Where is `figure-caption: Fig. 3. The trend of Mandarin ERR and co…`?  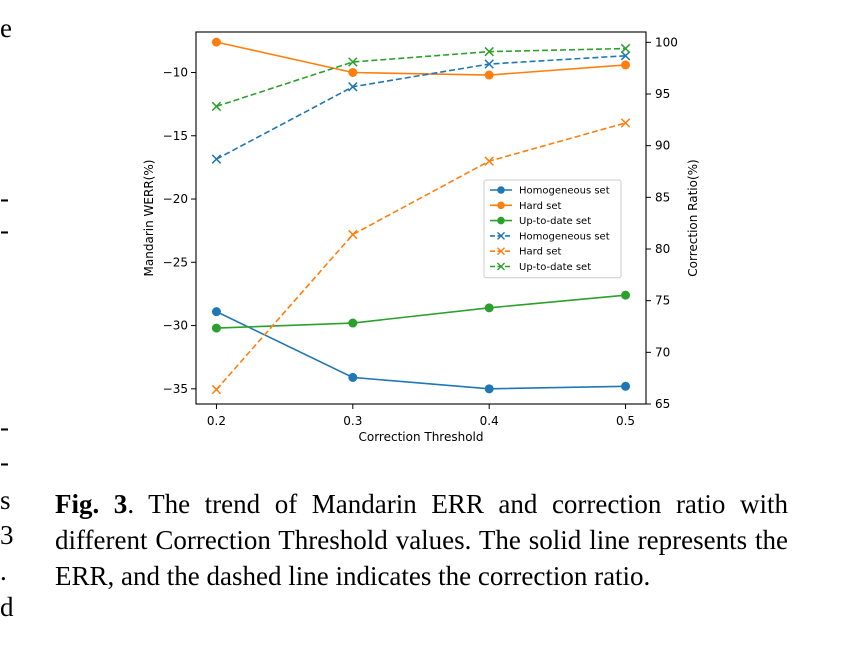 figure-caption: Fig. 3. The trend of Mandarin ERR and co… is located at coordinates (421, 540).